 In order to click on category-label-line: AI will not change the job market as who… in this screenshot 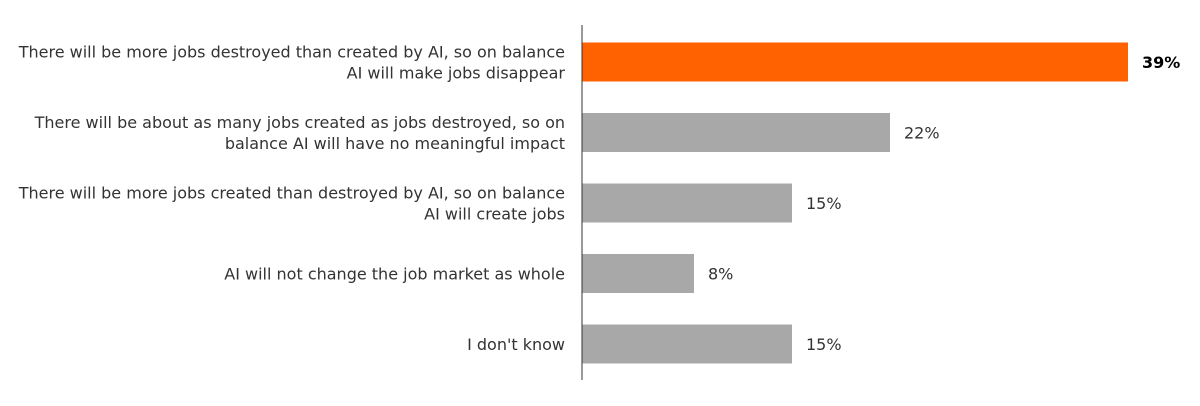, I will do `click(394, 274)`.